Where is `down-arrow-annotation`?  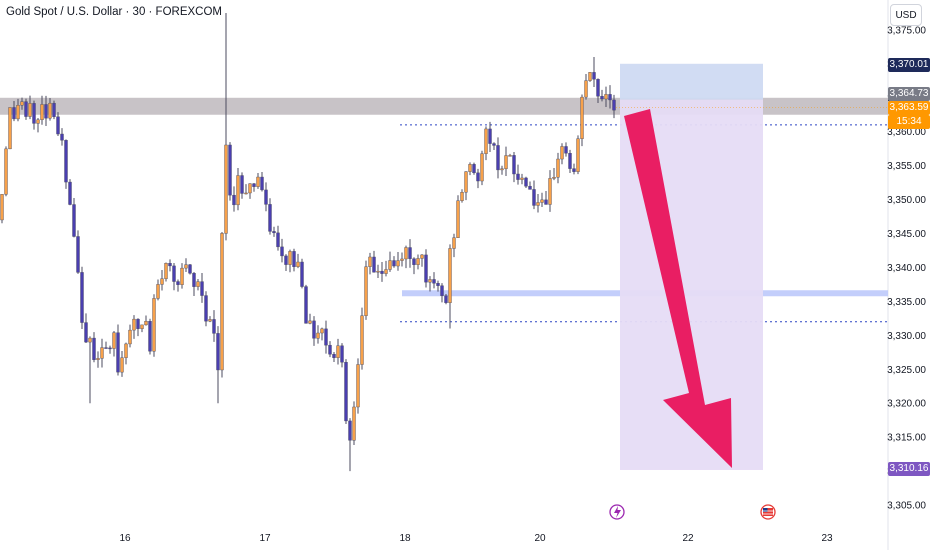
down-arrow-annotation is located at coordinates (678, 288).